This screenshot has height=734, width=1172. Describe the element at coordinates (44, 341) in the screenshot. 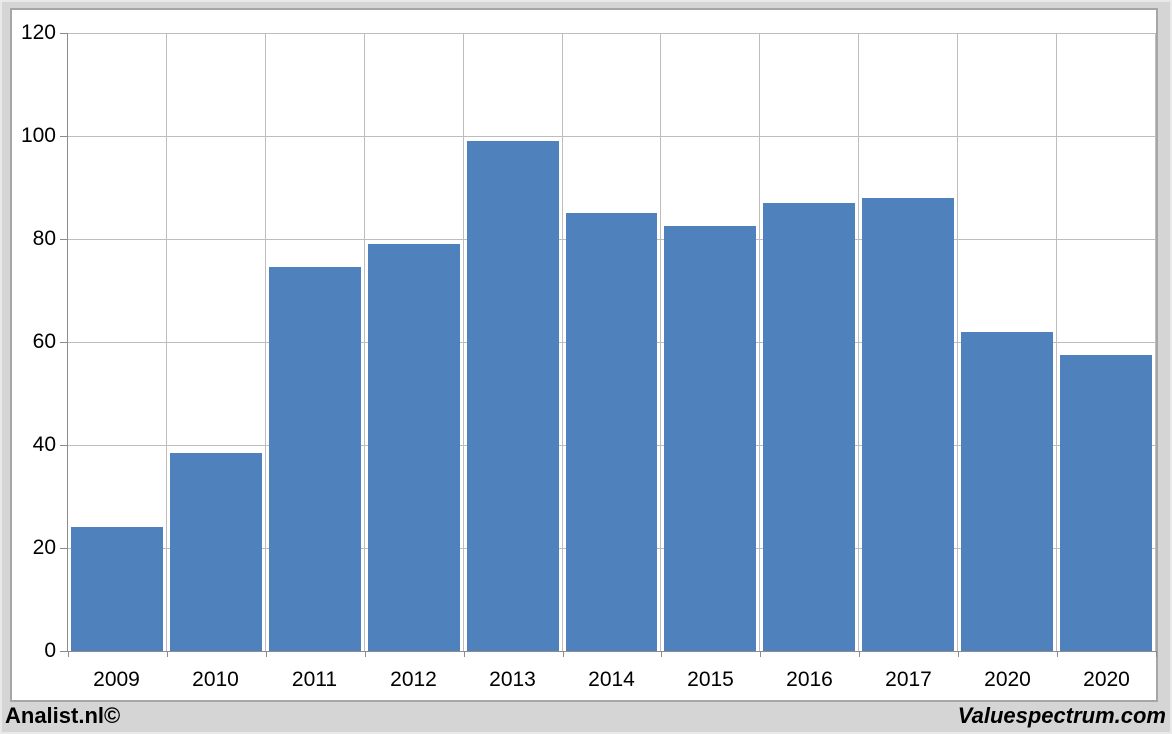

I see `y-axis-label-60: 60` at that location.